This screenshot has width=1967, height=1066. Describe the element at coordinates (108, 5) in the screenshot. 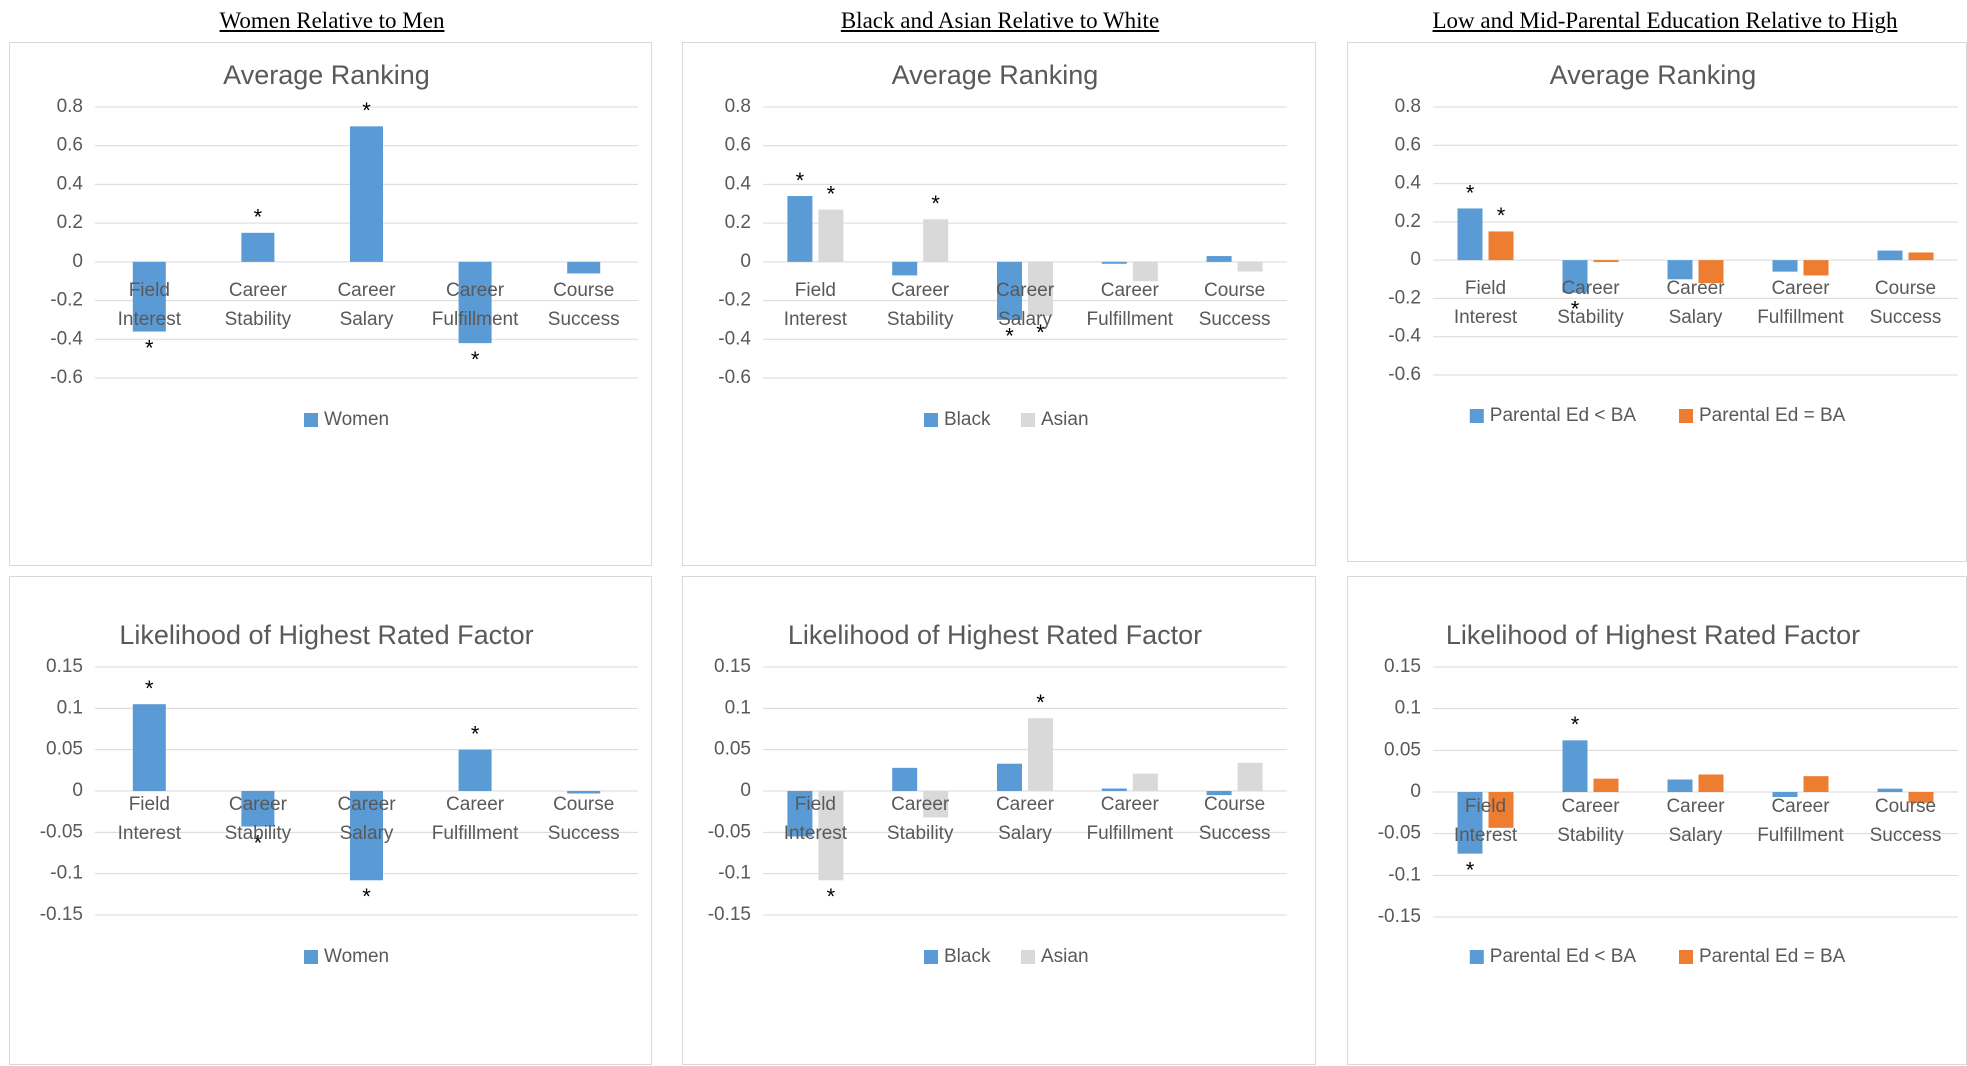

I see `cropped-caption-fragment` at that location.